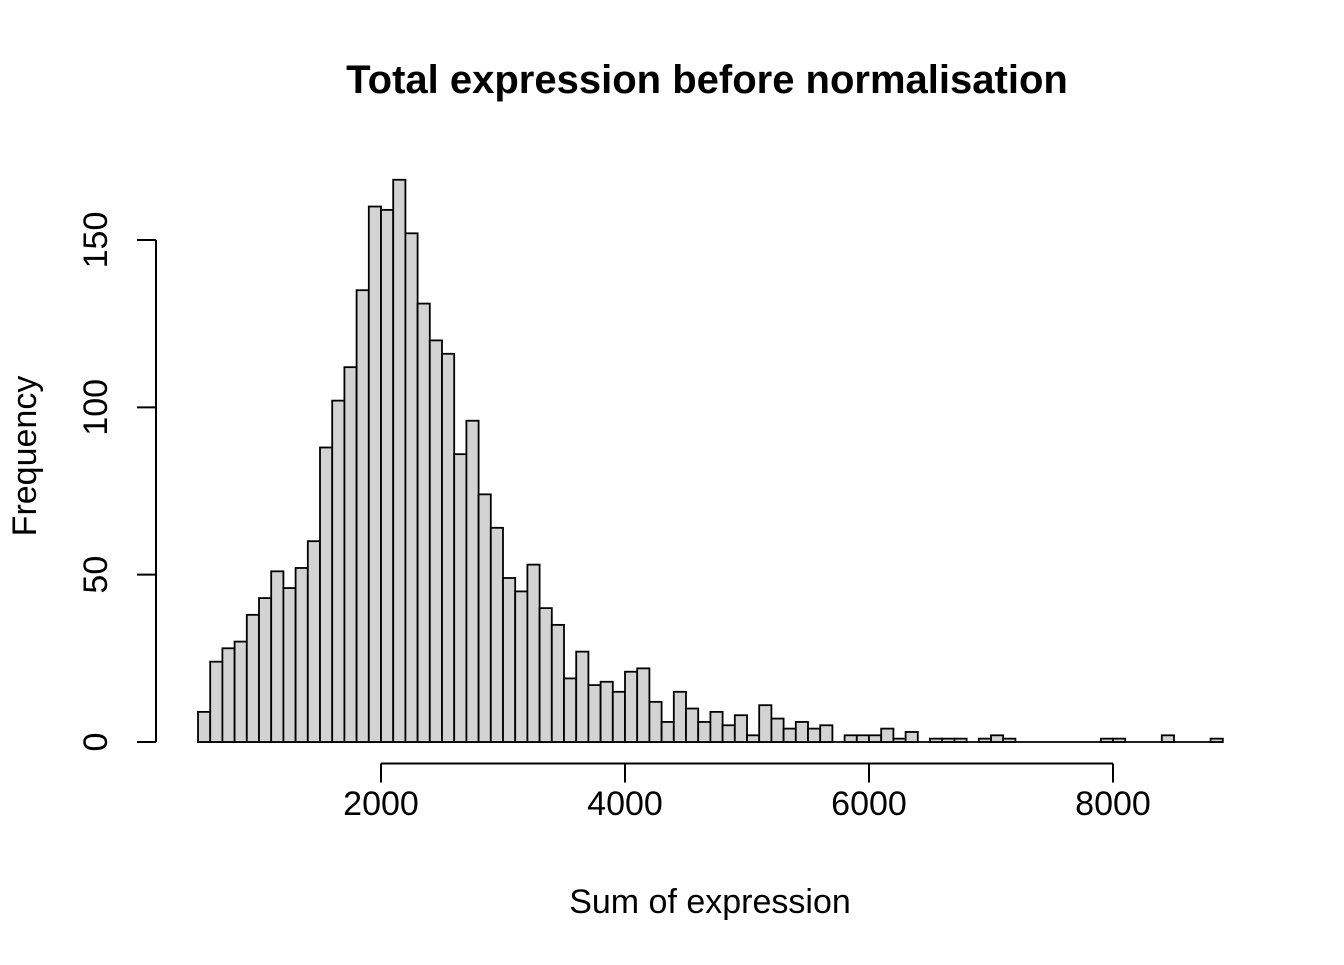  Describe the element at coordinates (710, 902) in the screenshot. I see `x-axis-label: Sum of expression` at that location.